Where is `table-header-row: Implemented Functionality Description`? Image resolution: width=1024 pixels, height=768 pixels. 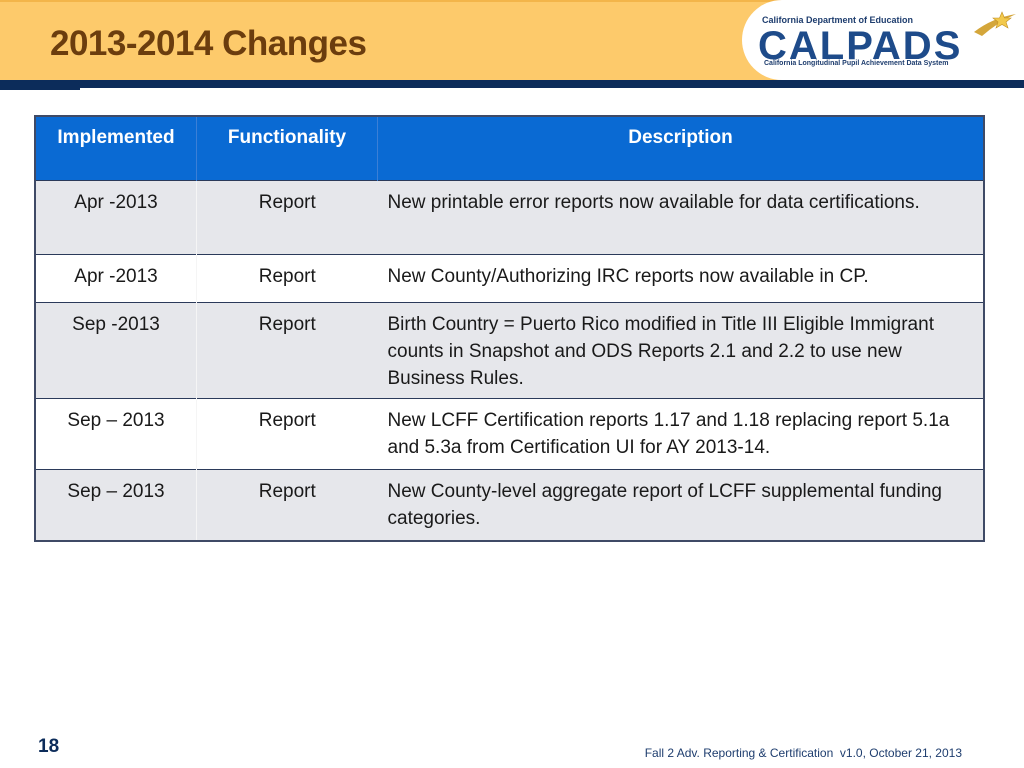 table-header-row: Implemented Functionality Description is located at coordinates (509, 148).